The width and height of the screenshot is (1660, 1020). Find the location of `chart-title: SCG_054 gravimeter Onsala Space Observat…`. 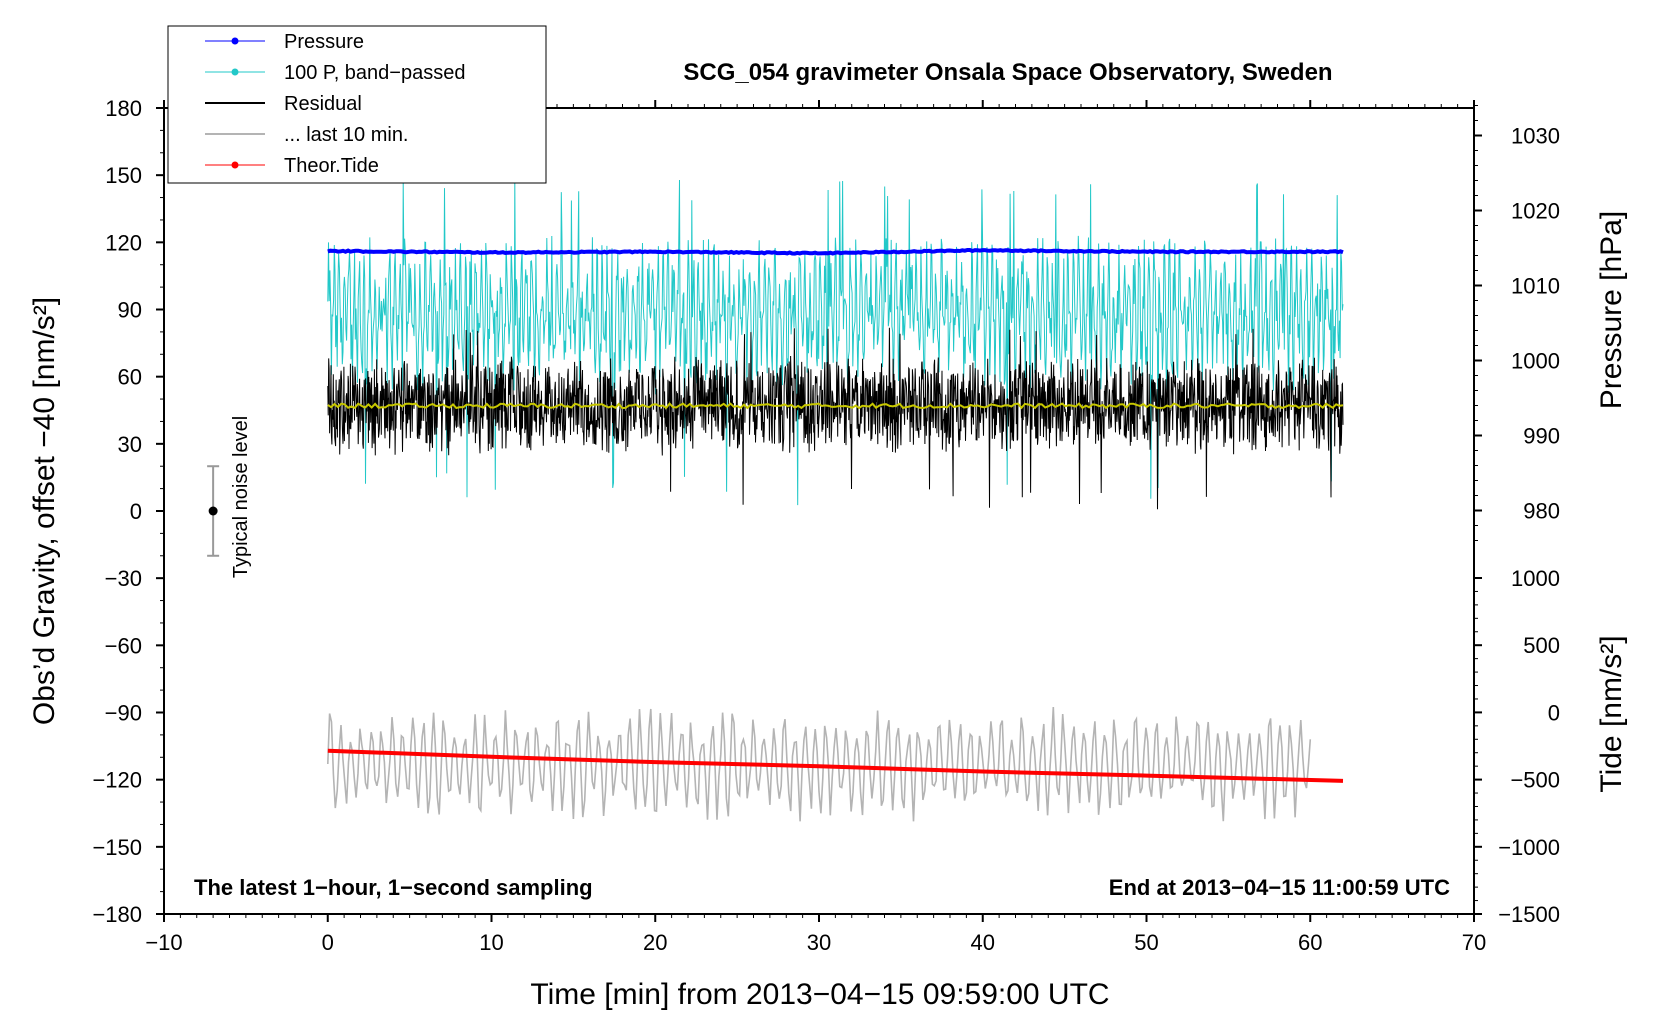

chart-title: SCG_054 gravimeter Onsala Space Observat… is located at coordinates (1007, 72).